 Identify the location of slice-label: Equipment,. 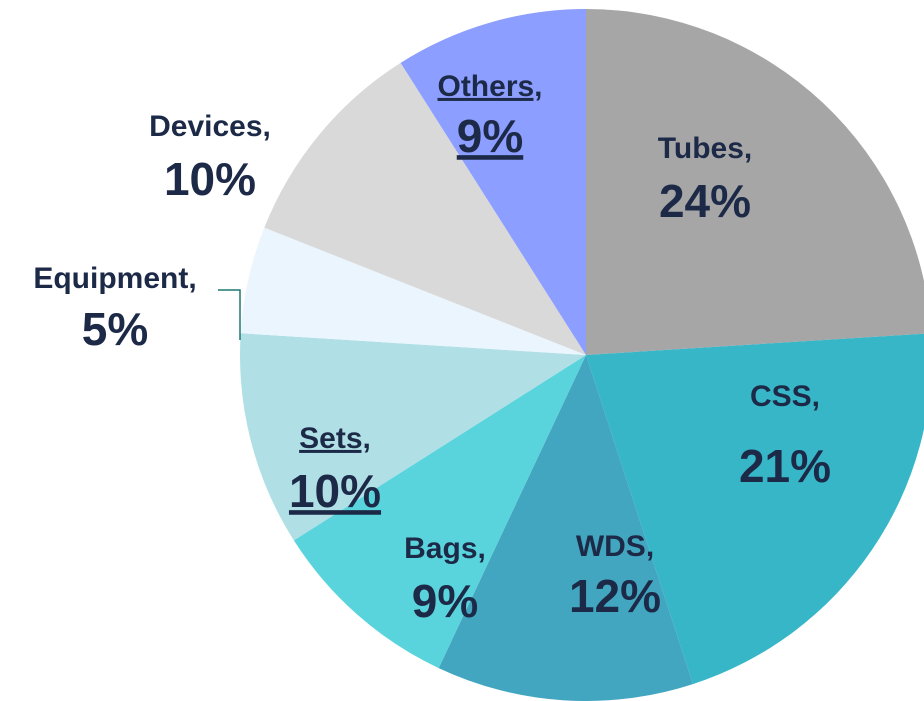
(114, 278).